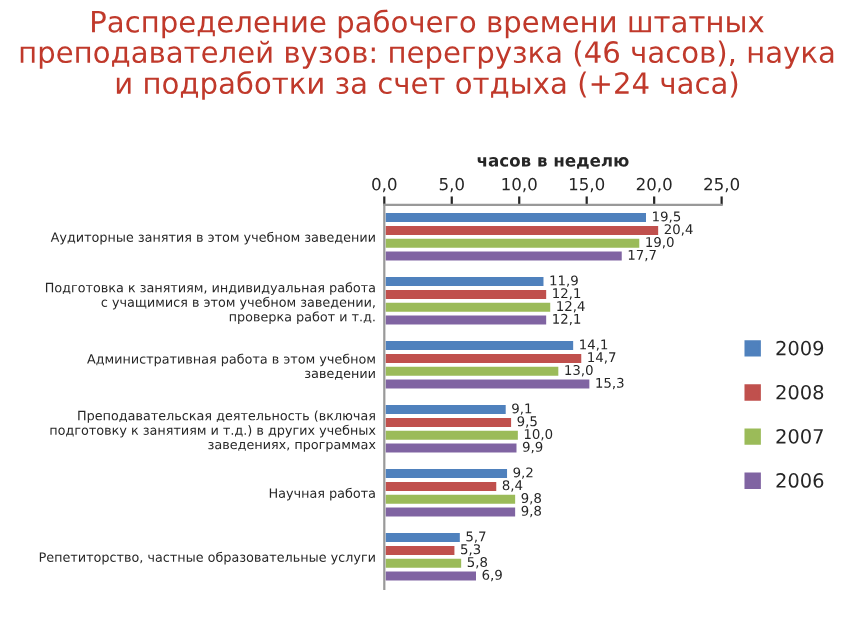 The image size is (854, 640). Describe the element at coordinates (800, 480) in the screenshot. I see `legend-label: 2006` at that location.